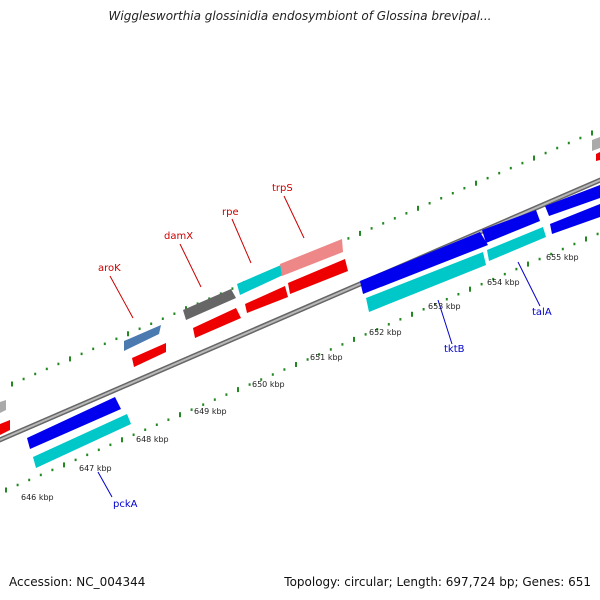  What do you see at coordinates (95, 468) in the screenshot?
I see `scale-label: 647 kbp` at bounding box center [95, 468].